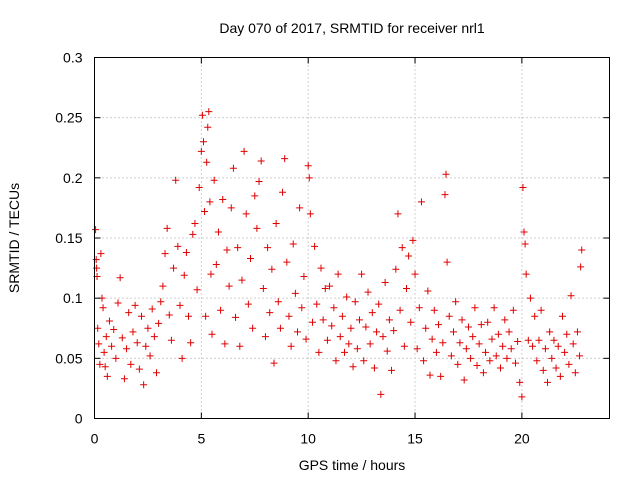 This screenshot has width=640, height=480. Describe the element at coordinates (522, 439) in the screenshot. I see `x-tick-label: 20` at that location.